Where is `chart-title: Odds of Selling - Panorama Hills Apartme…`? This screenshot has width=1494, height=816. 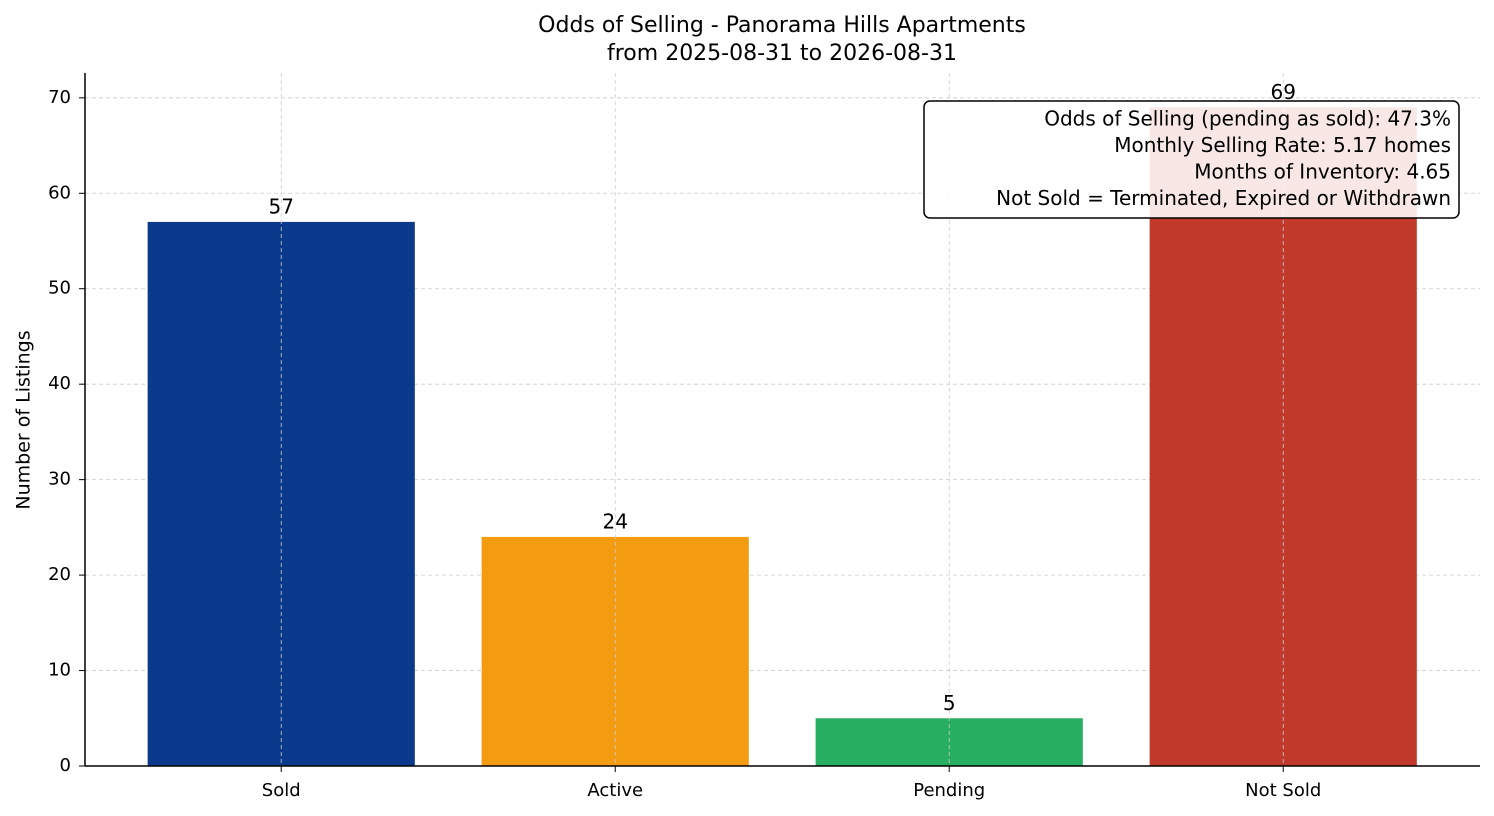
chart-title: Odds of Selling - Panorama Hills Apartme… is located at coordinates (782, 25).